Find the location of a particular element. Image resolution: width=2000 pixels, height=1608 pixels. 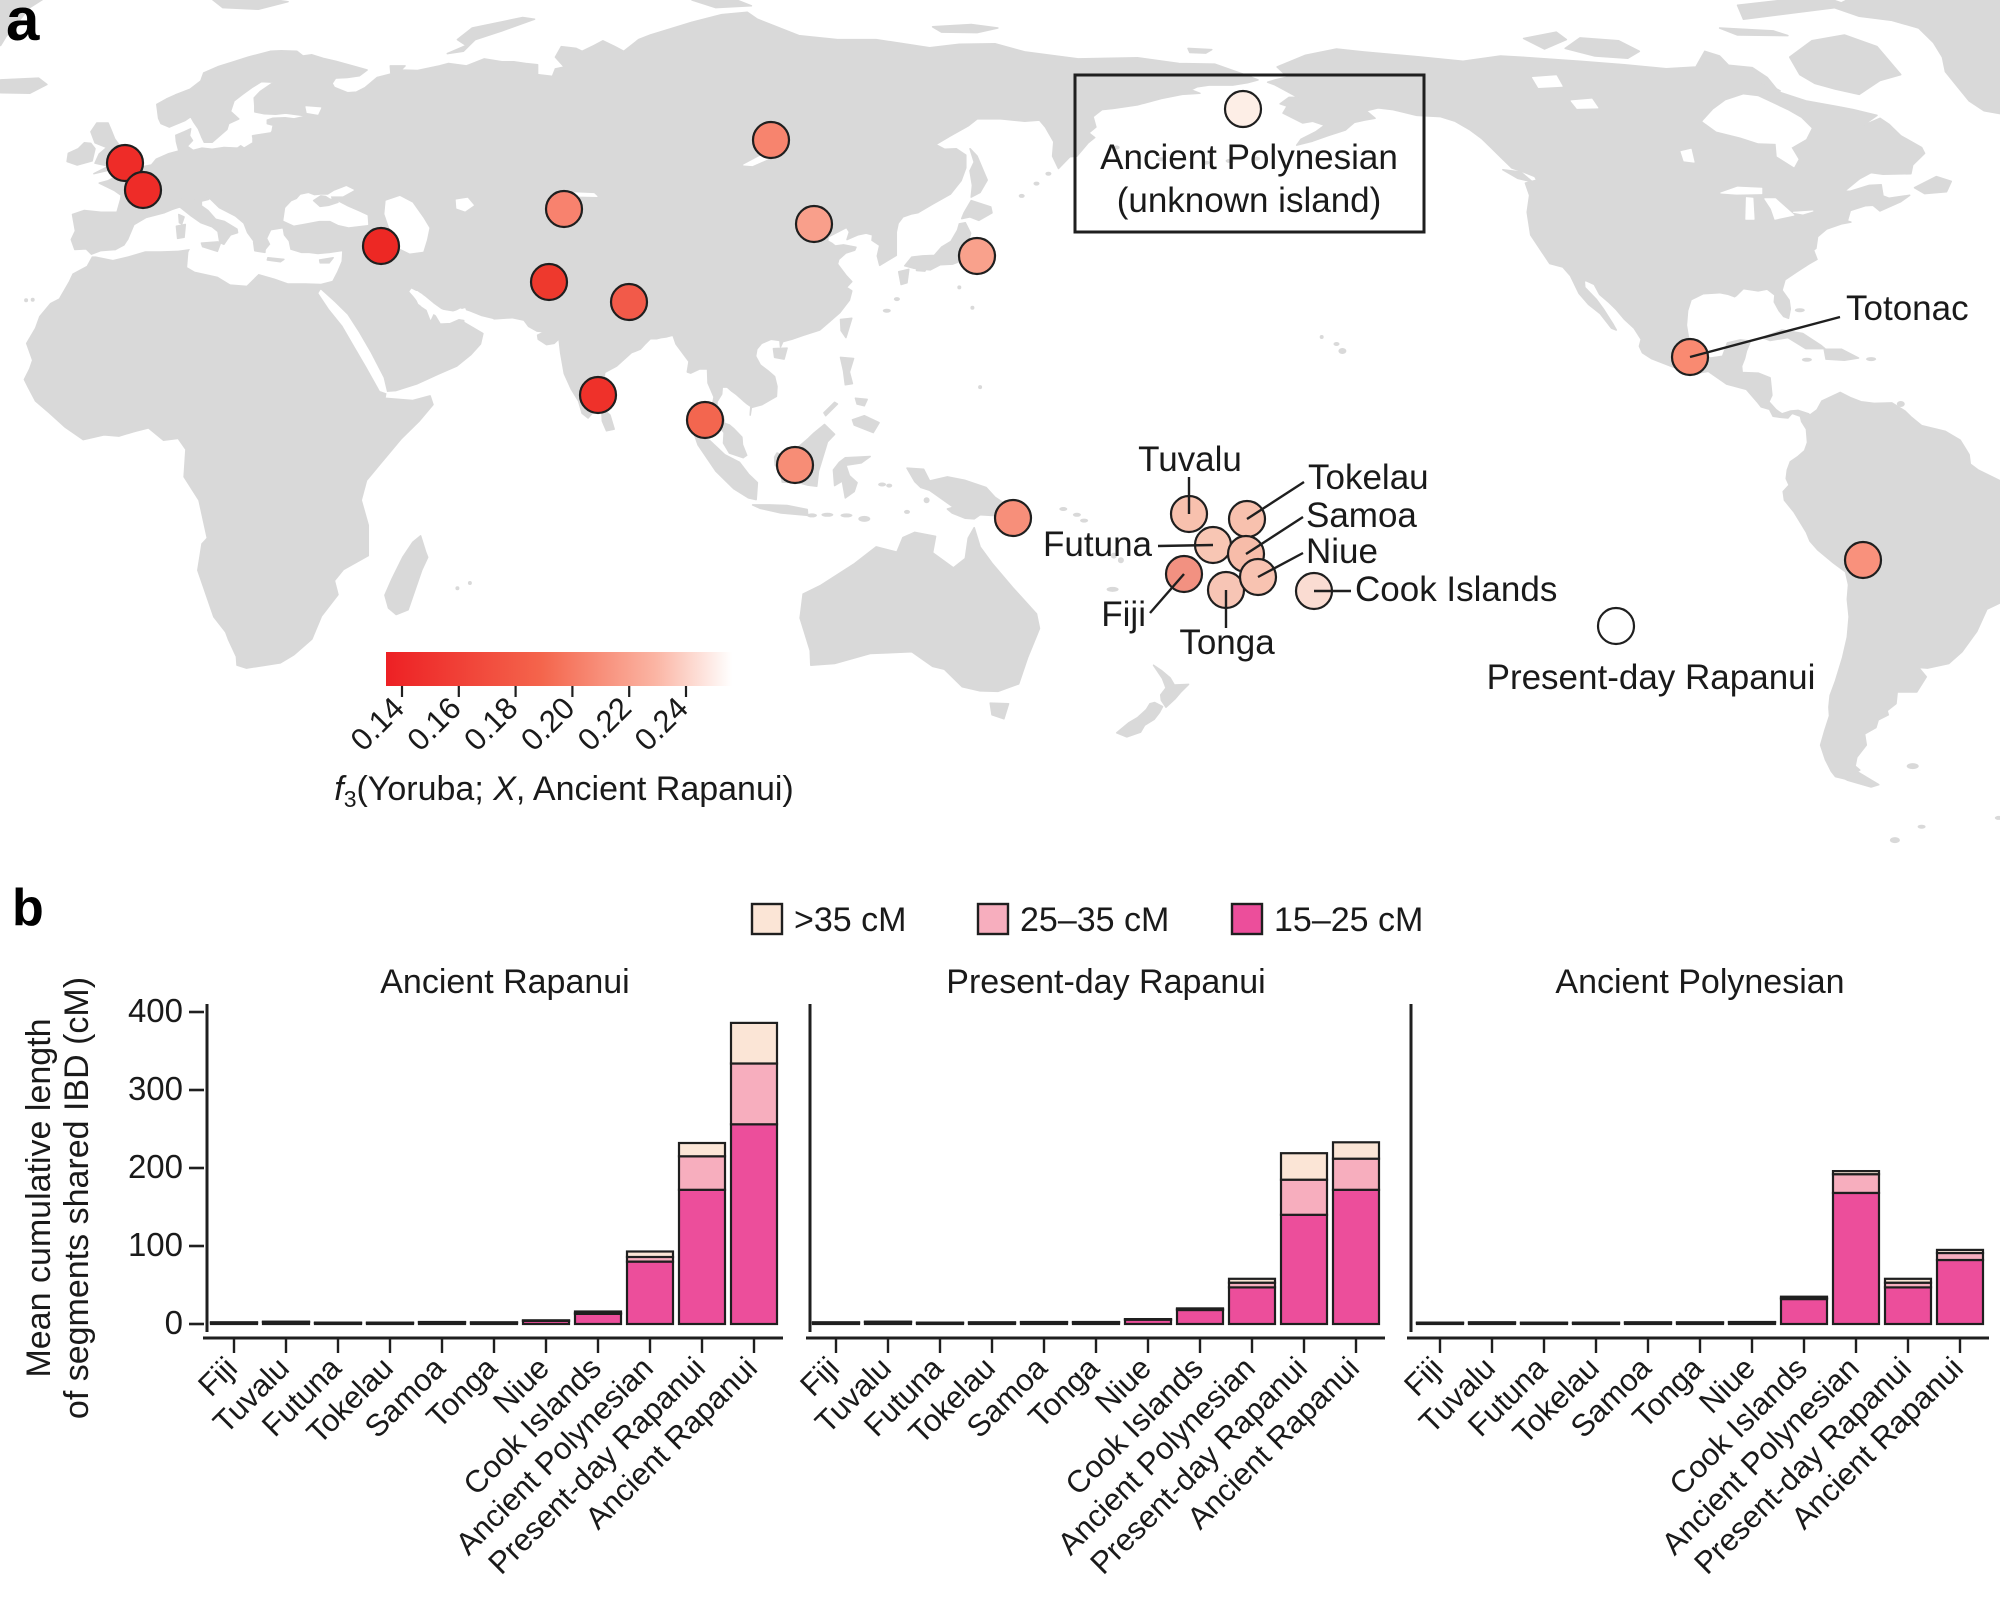

svg-text: Tokelau is located at coordinates (1368, 477).